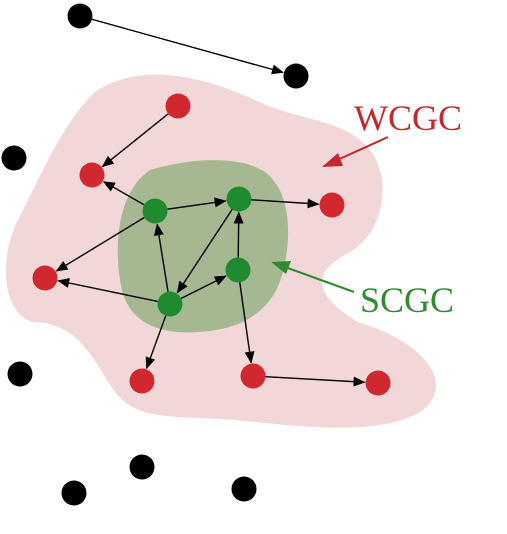  Describe the element at coordinates (204, 251) in the screenshot. I see `edge-arrow-g2-to-g4` at that location.